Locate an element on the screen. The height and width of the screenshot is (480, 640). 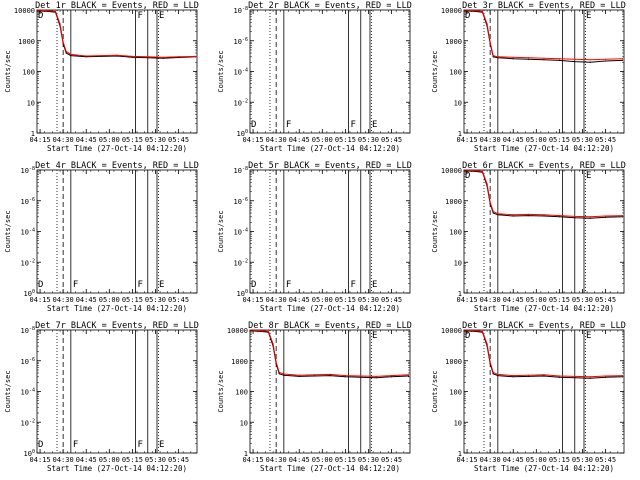
y-tick-label: 10⁻⁸ is located at coordinates (28, 330).